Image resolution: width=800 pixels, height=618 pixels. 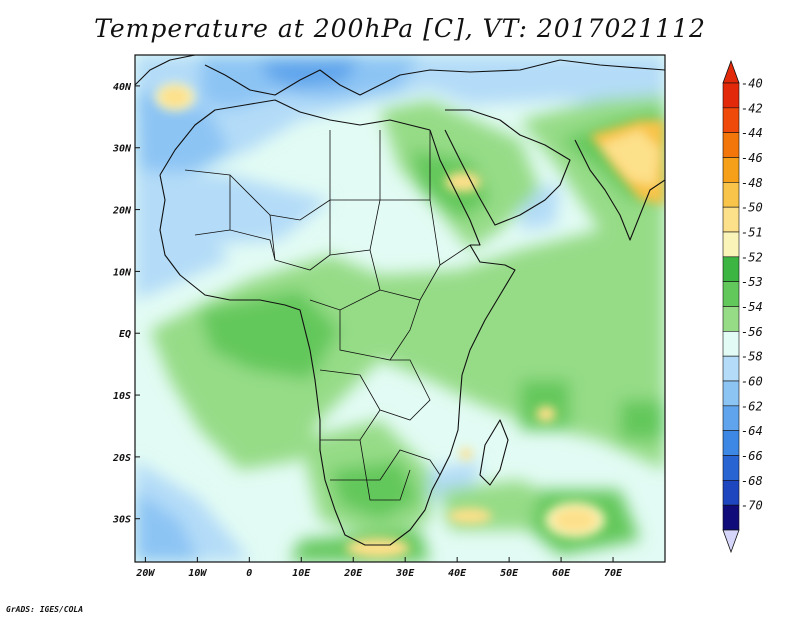 I want to click on latitude-axis: 40N 30N 20N 10N EQ 10S 20S 30S, so click(x=126, y=304).